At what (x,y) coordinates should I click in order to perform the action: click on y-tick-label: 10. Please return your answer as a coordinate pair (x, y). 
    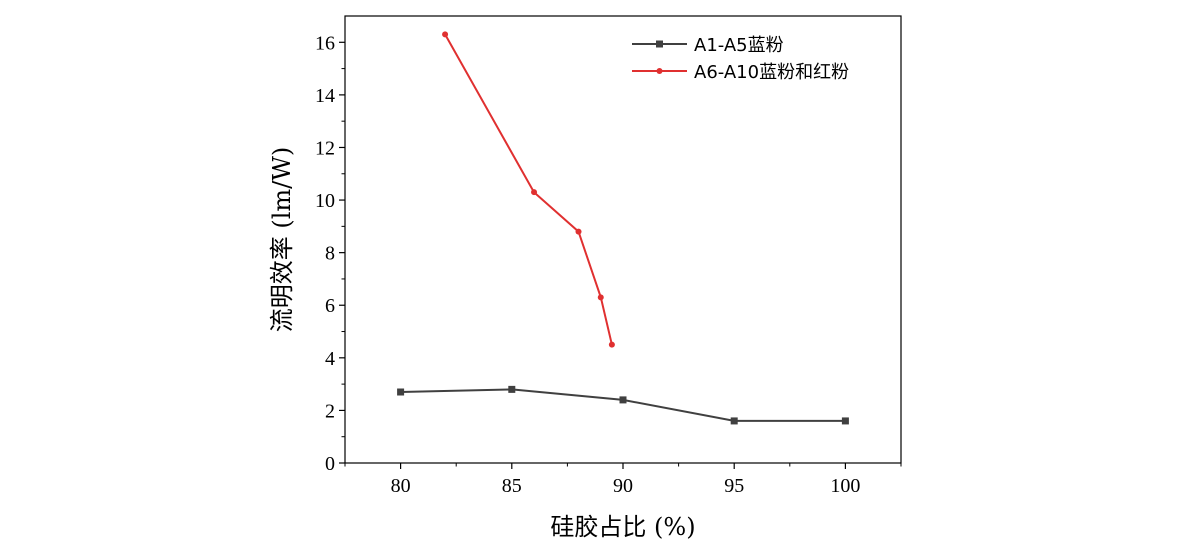
    Looking at the image, I should click on (325, 201).